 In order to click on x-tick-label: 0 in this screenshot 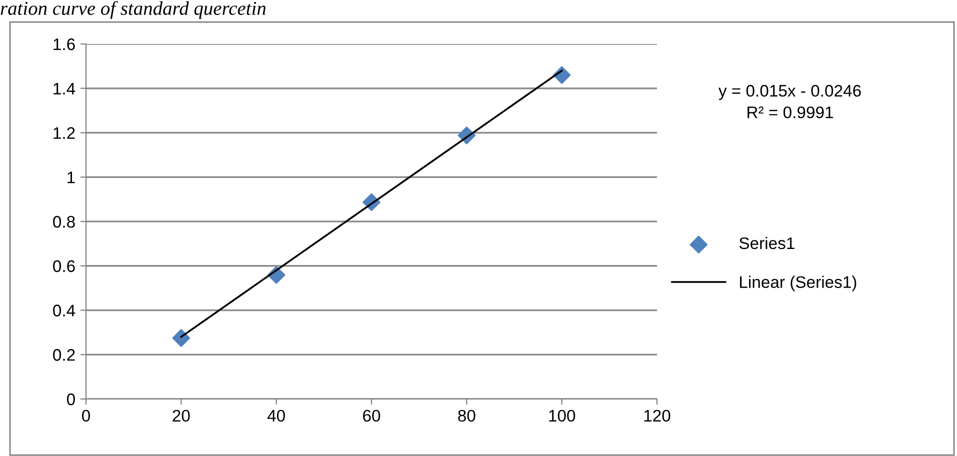, I will do `click(86, 416)`.